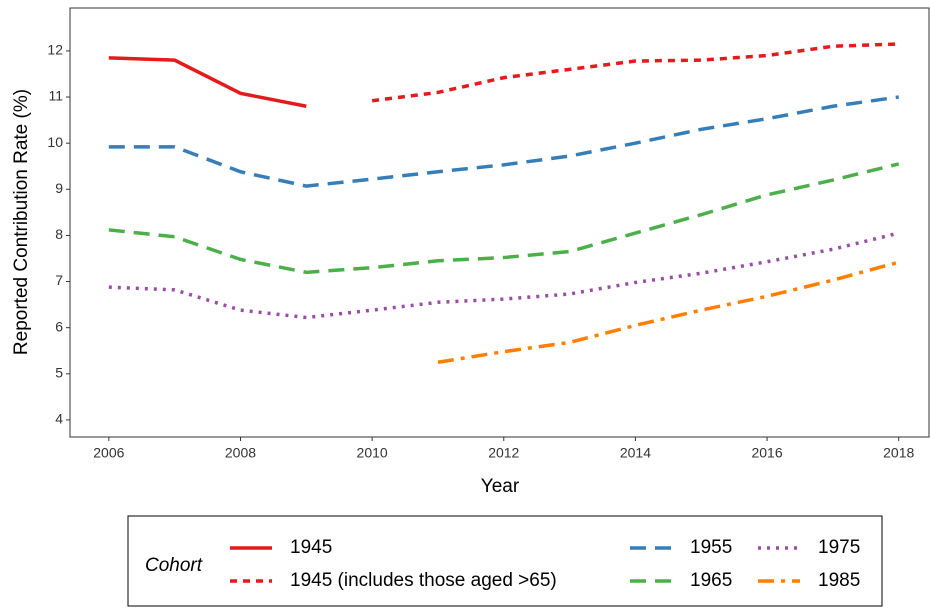 The image size is (930, 608). I want to click on y-tick-label: 6, so click(59, 326).